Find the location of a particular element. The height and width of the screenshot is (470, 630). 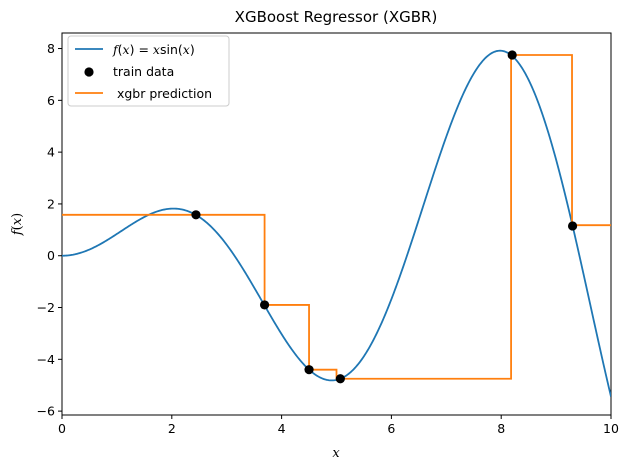

x-axis-ticks: 0 2 4 6 8 10 is located at coordinates (338, 425).